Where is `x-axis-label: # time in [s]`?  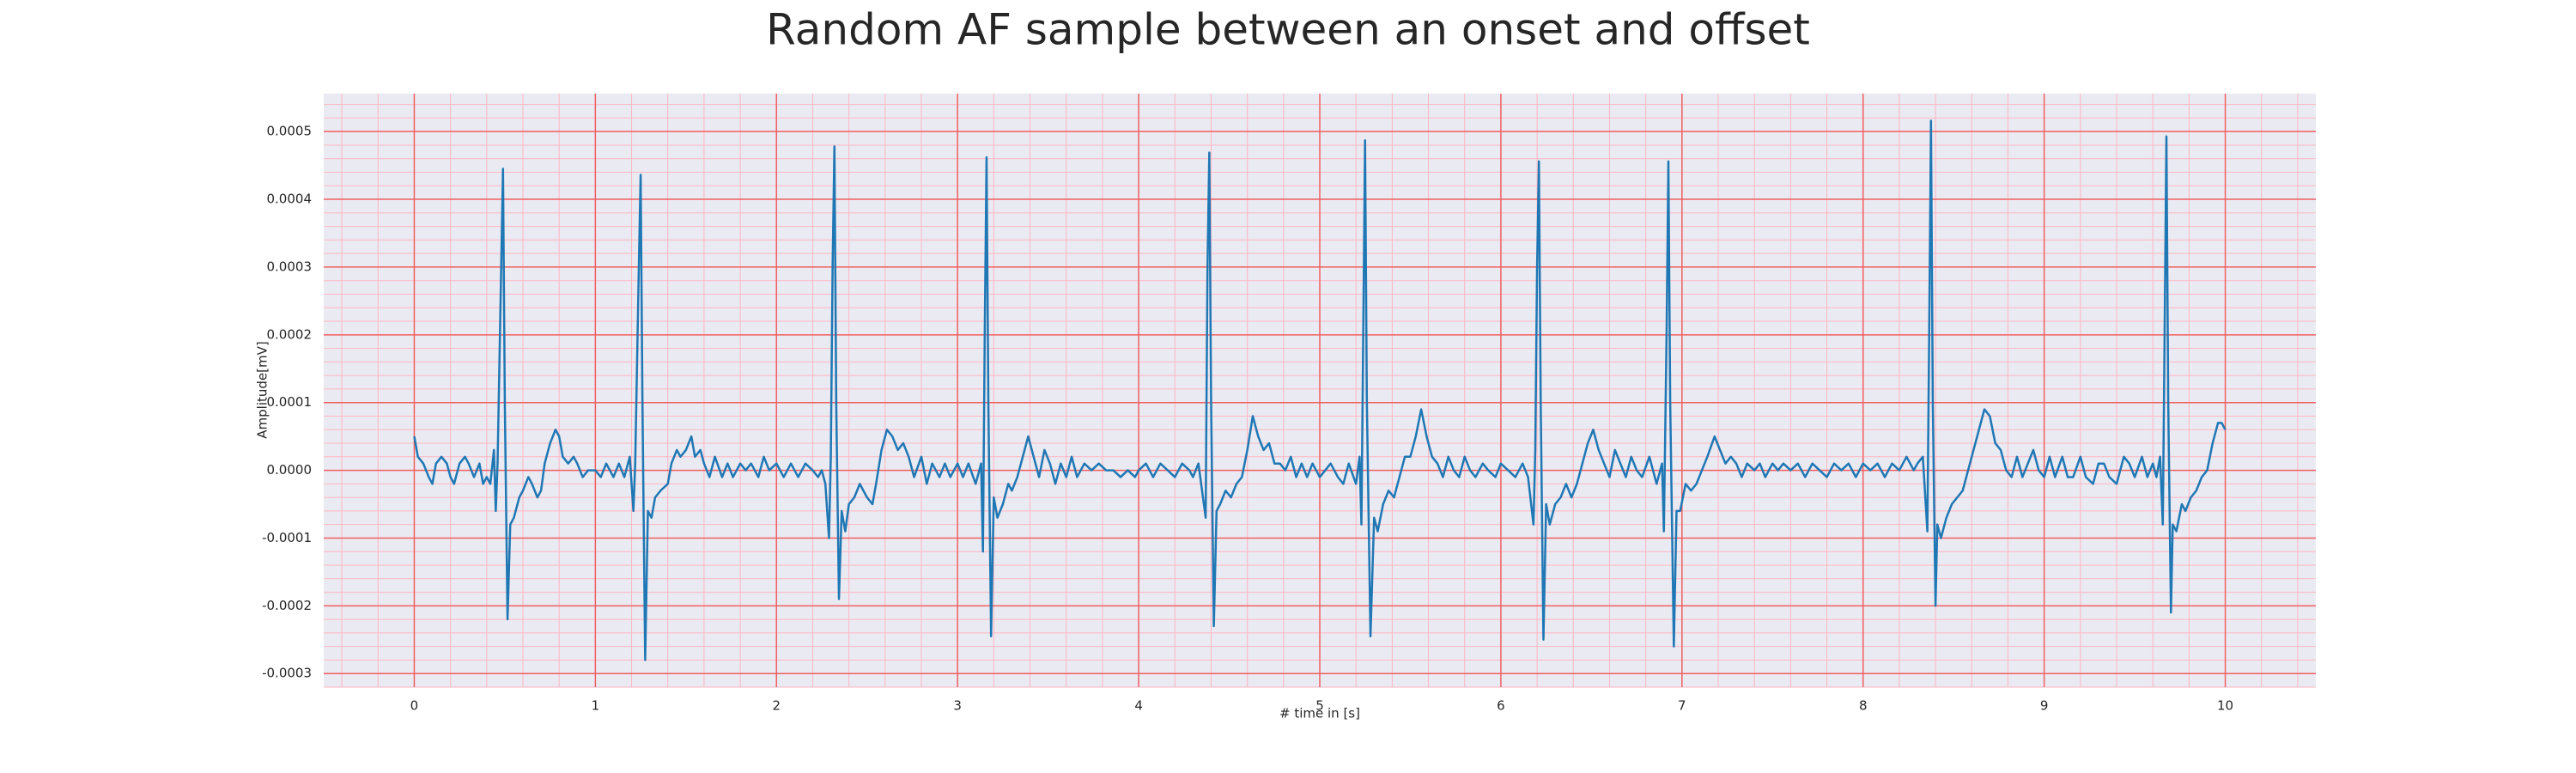
x-axis-label: # time in [s] is located at coordinates (1319, 713).